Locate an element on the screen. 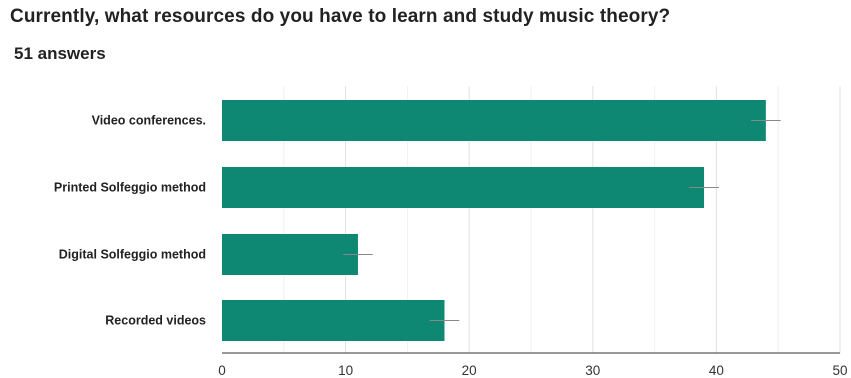 Image resolution: width=851 pixels, height=378 pixels. category-label: Digital Solfeggio method is located at coordinates (132, 255).